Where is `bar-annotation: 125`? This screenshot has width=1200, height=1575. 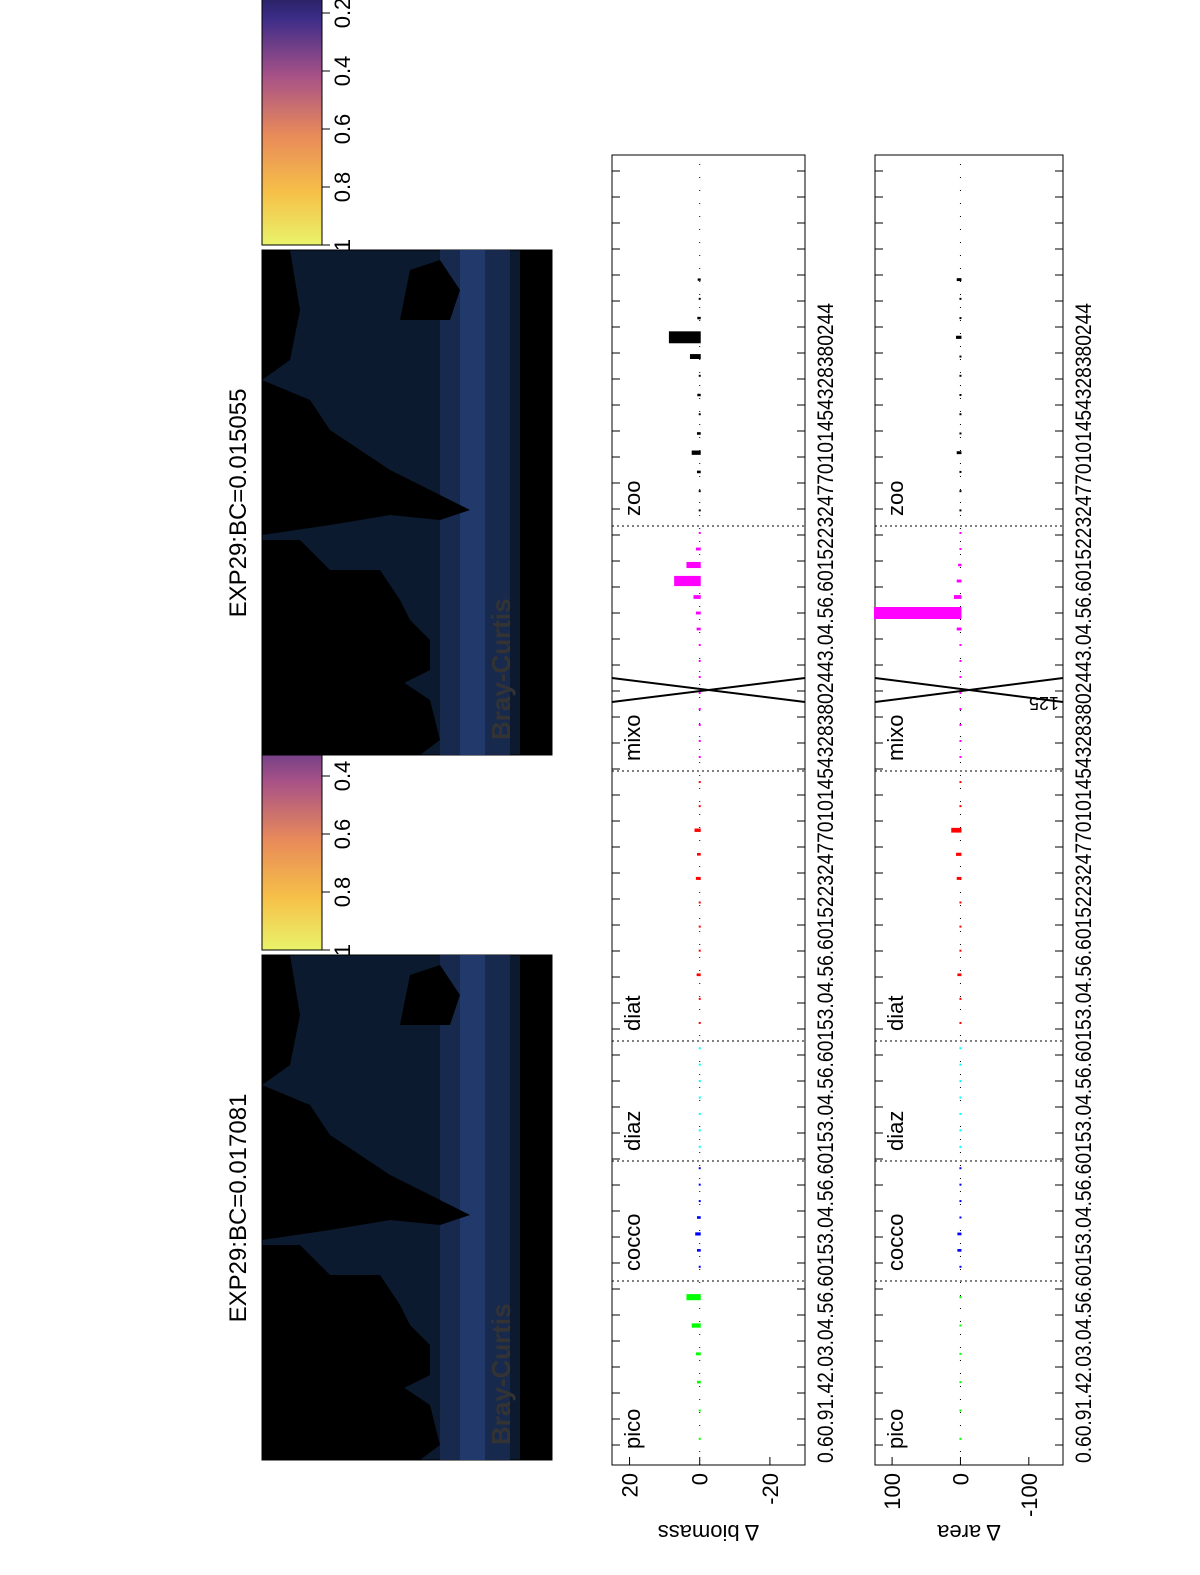
bar-annotation: 125 is located at coordinates (1044, 703).